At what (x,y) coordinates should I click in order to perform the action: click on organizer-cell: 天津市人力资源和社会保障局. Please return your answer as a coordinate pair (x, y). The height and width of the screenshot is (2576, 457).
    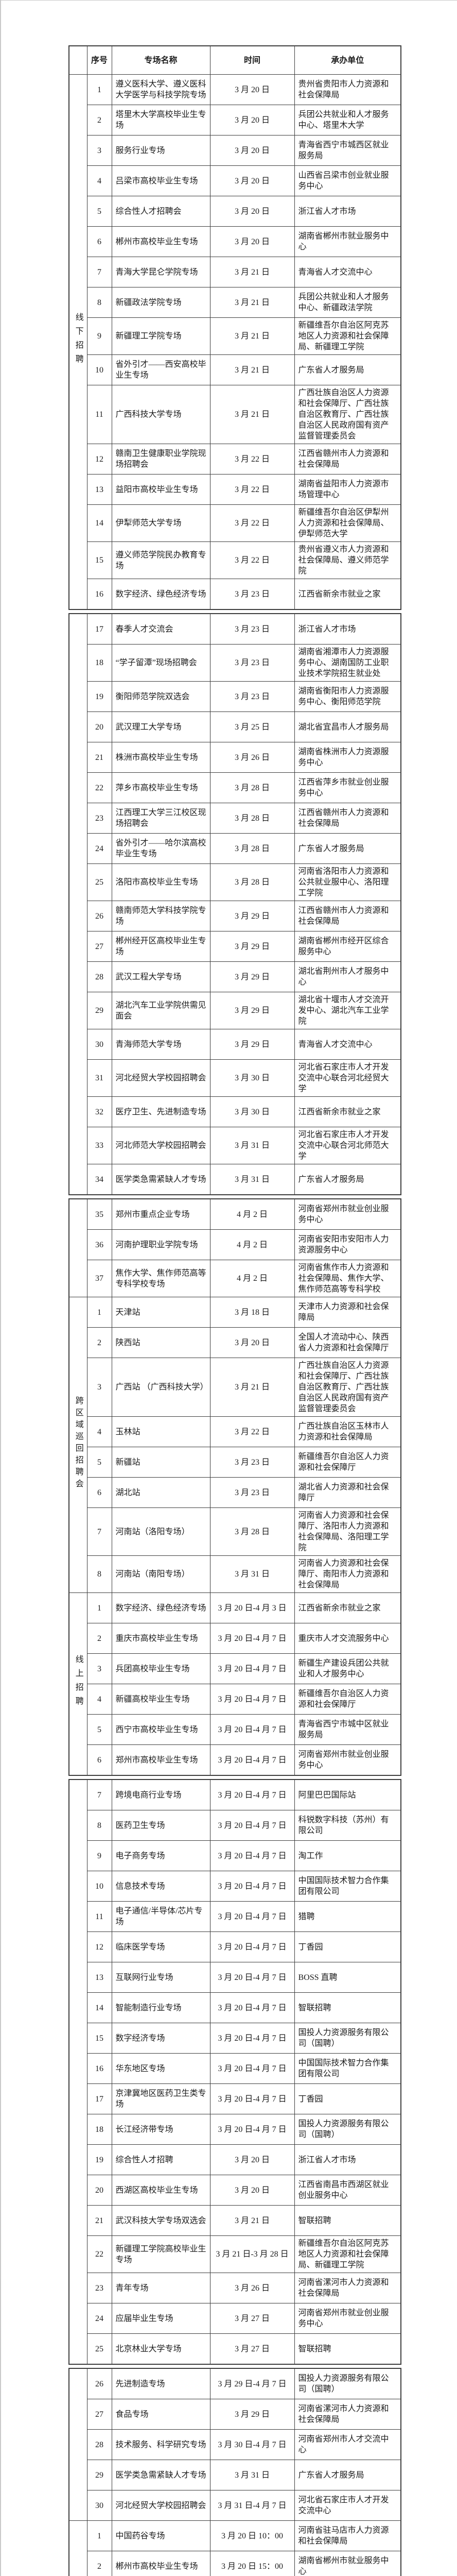
    Looking at the image, I should click on (348, 1312).